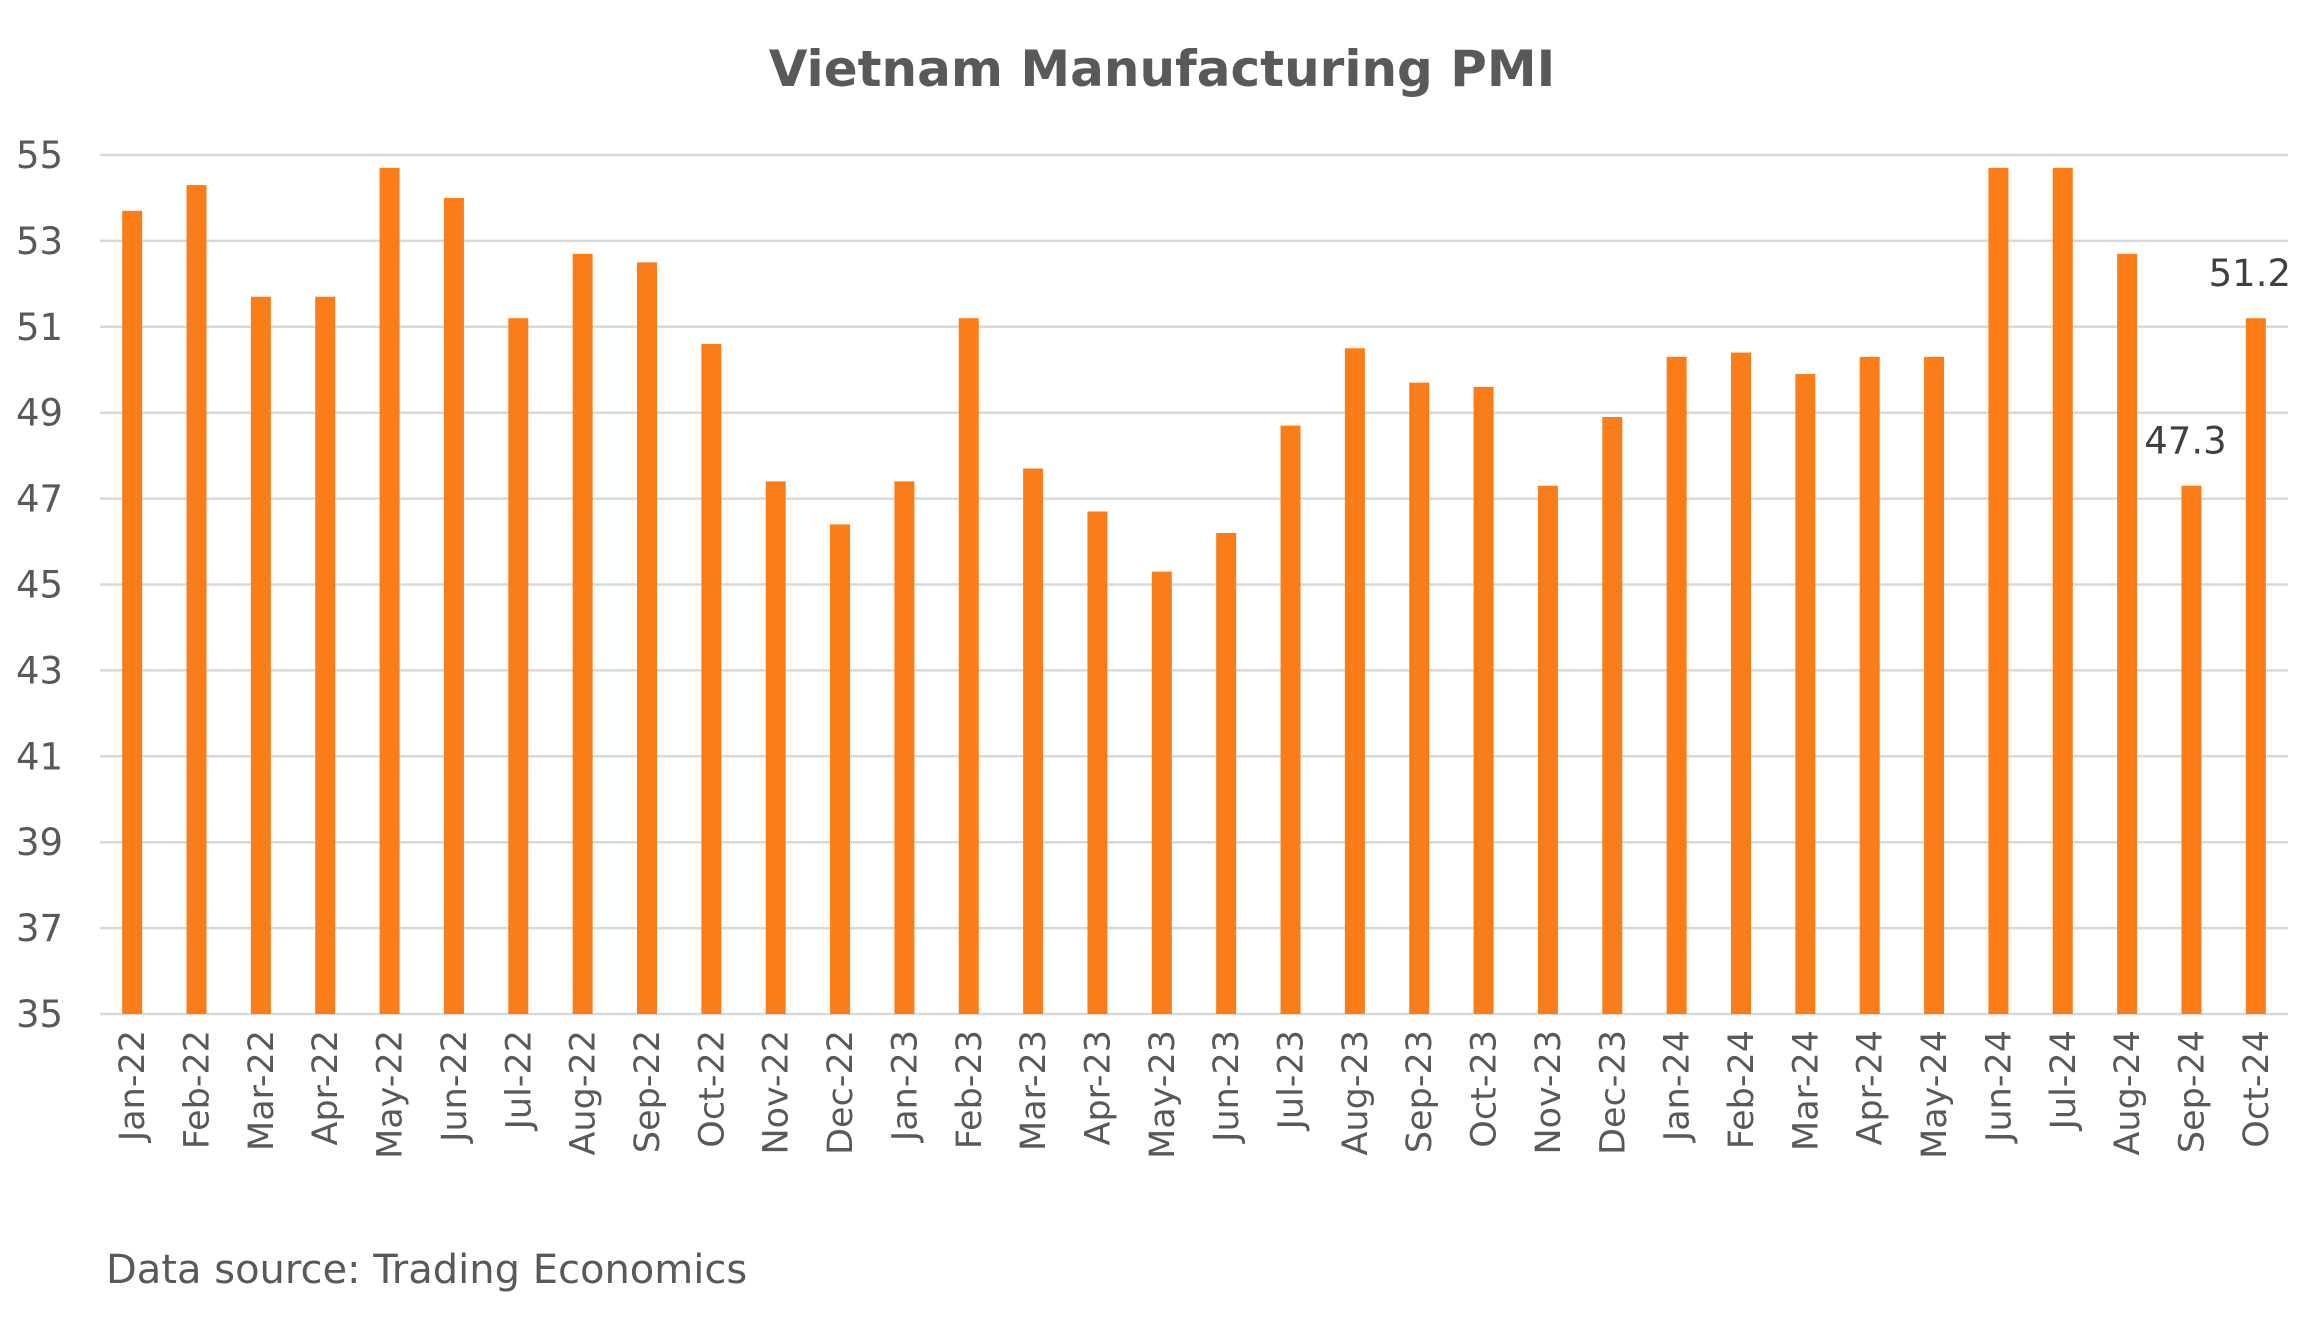  Describe the element at coordinates (39, 670) in the screenshot. I see `y-tick-label: 43` at that location.